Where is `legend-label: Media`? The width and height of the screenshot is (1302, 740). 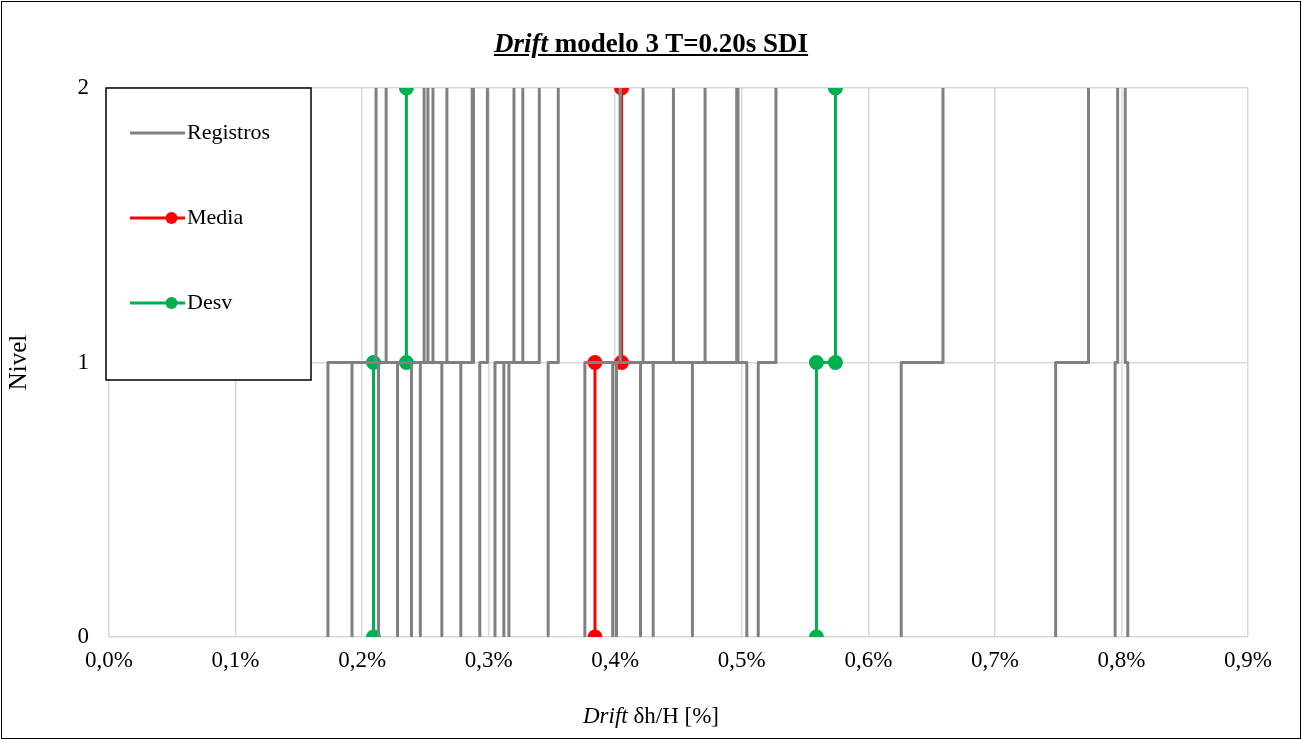
legend-label: Media is located at coordinates (215, 216).